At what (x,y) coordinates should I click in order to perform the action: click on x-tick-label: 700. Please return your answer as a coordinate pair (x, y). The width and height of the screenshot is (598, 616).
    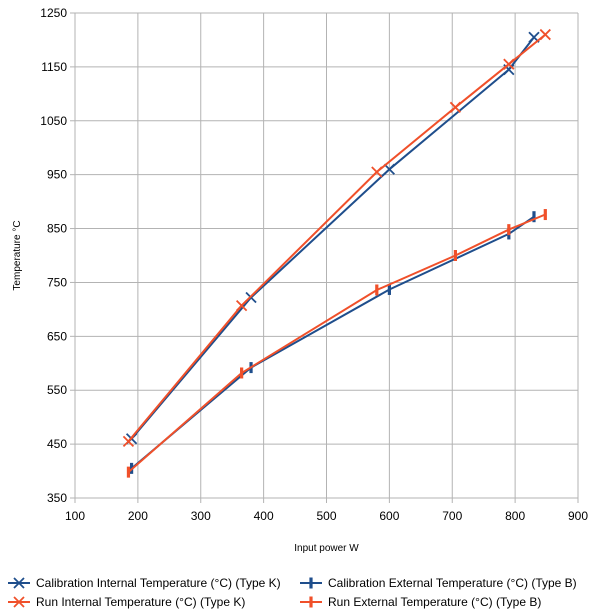
    Looking at the image, I should click on (452, 516).